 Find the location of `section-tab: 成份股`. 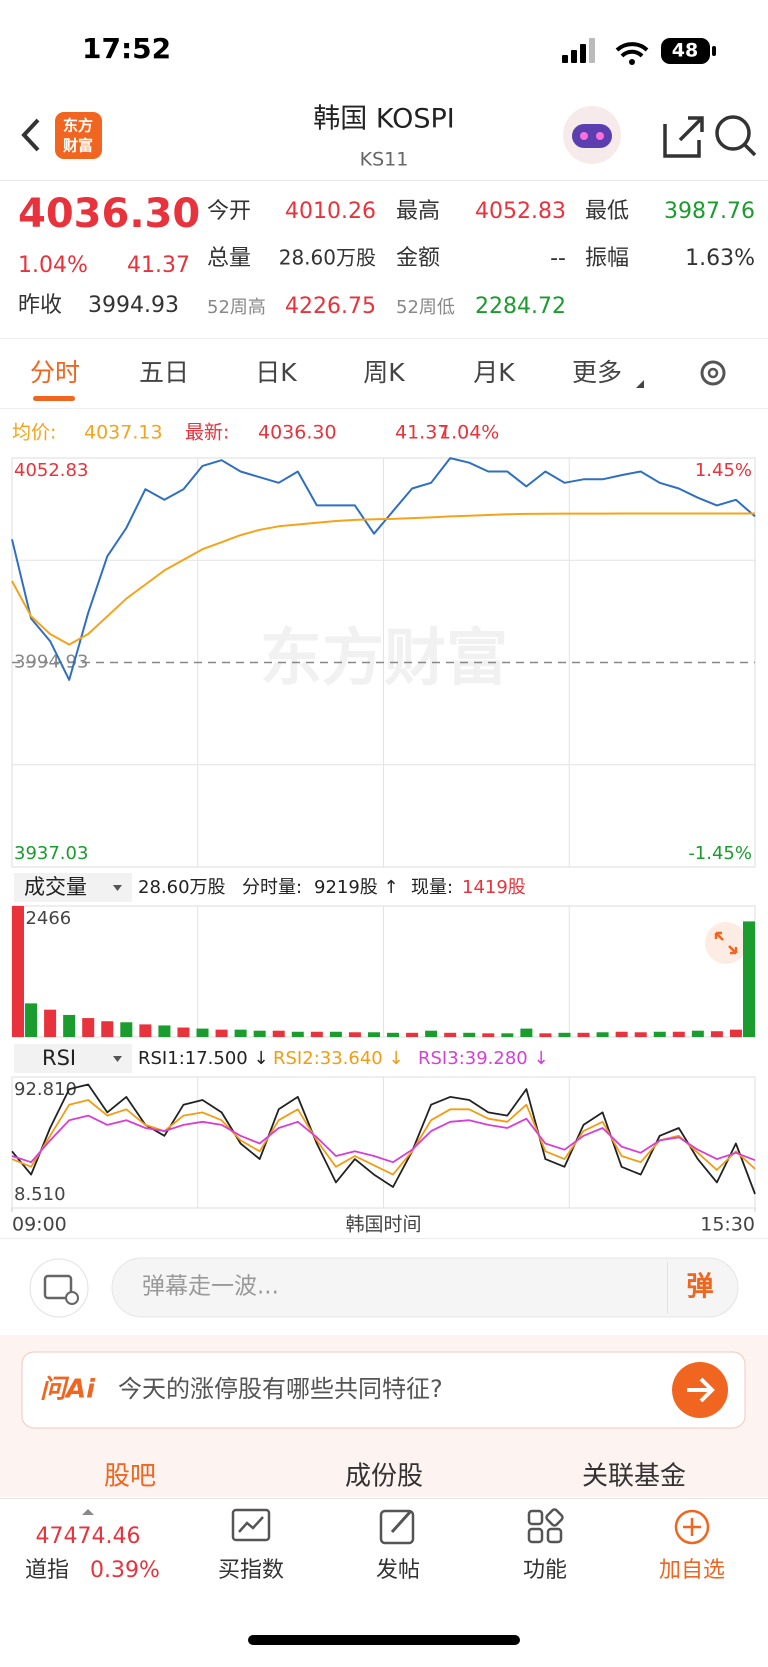

section-tab: 成份股 is located at coordinates (384, 1477).